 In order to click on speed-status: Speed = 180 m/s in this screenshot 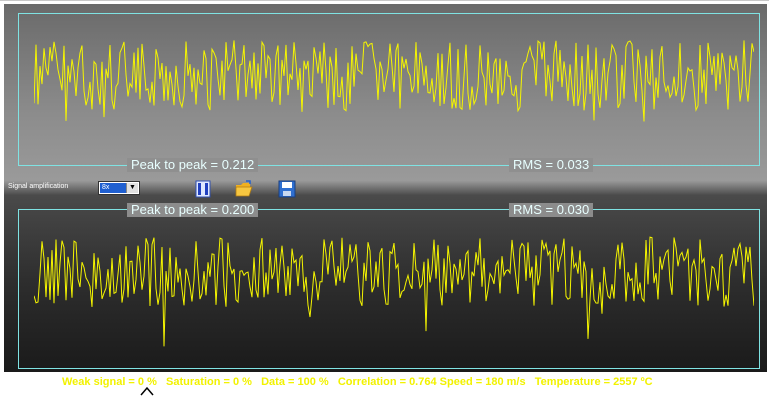, I will do `click(482, 382)`.